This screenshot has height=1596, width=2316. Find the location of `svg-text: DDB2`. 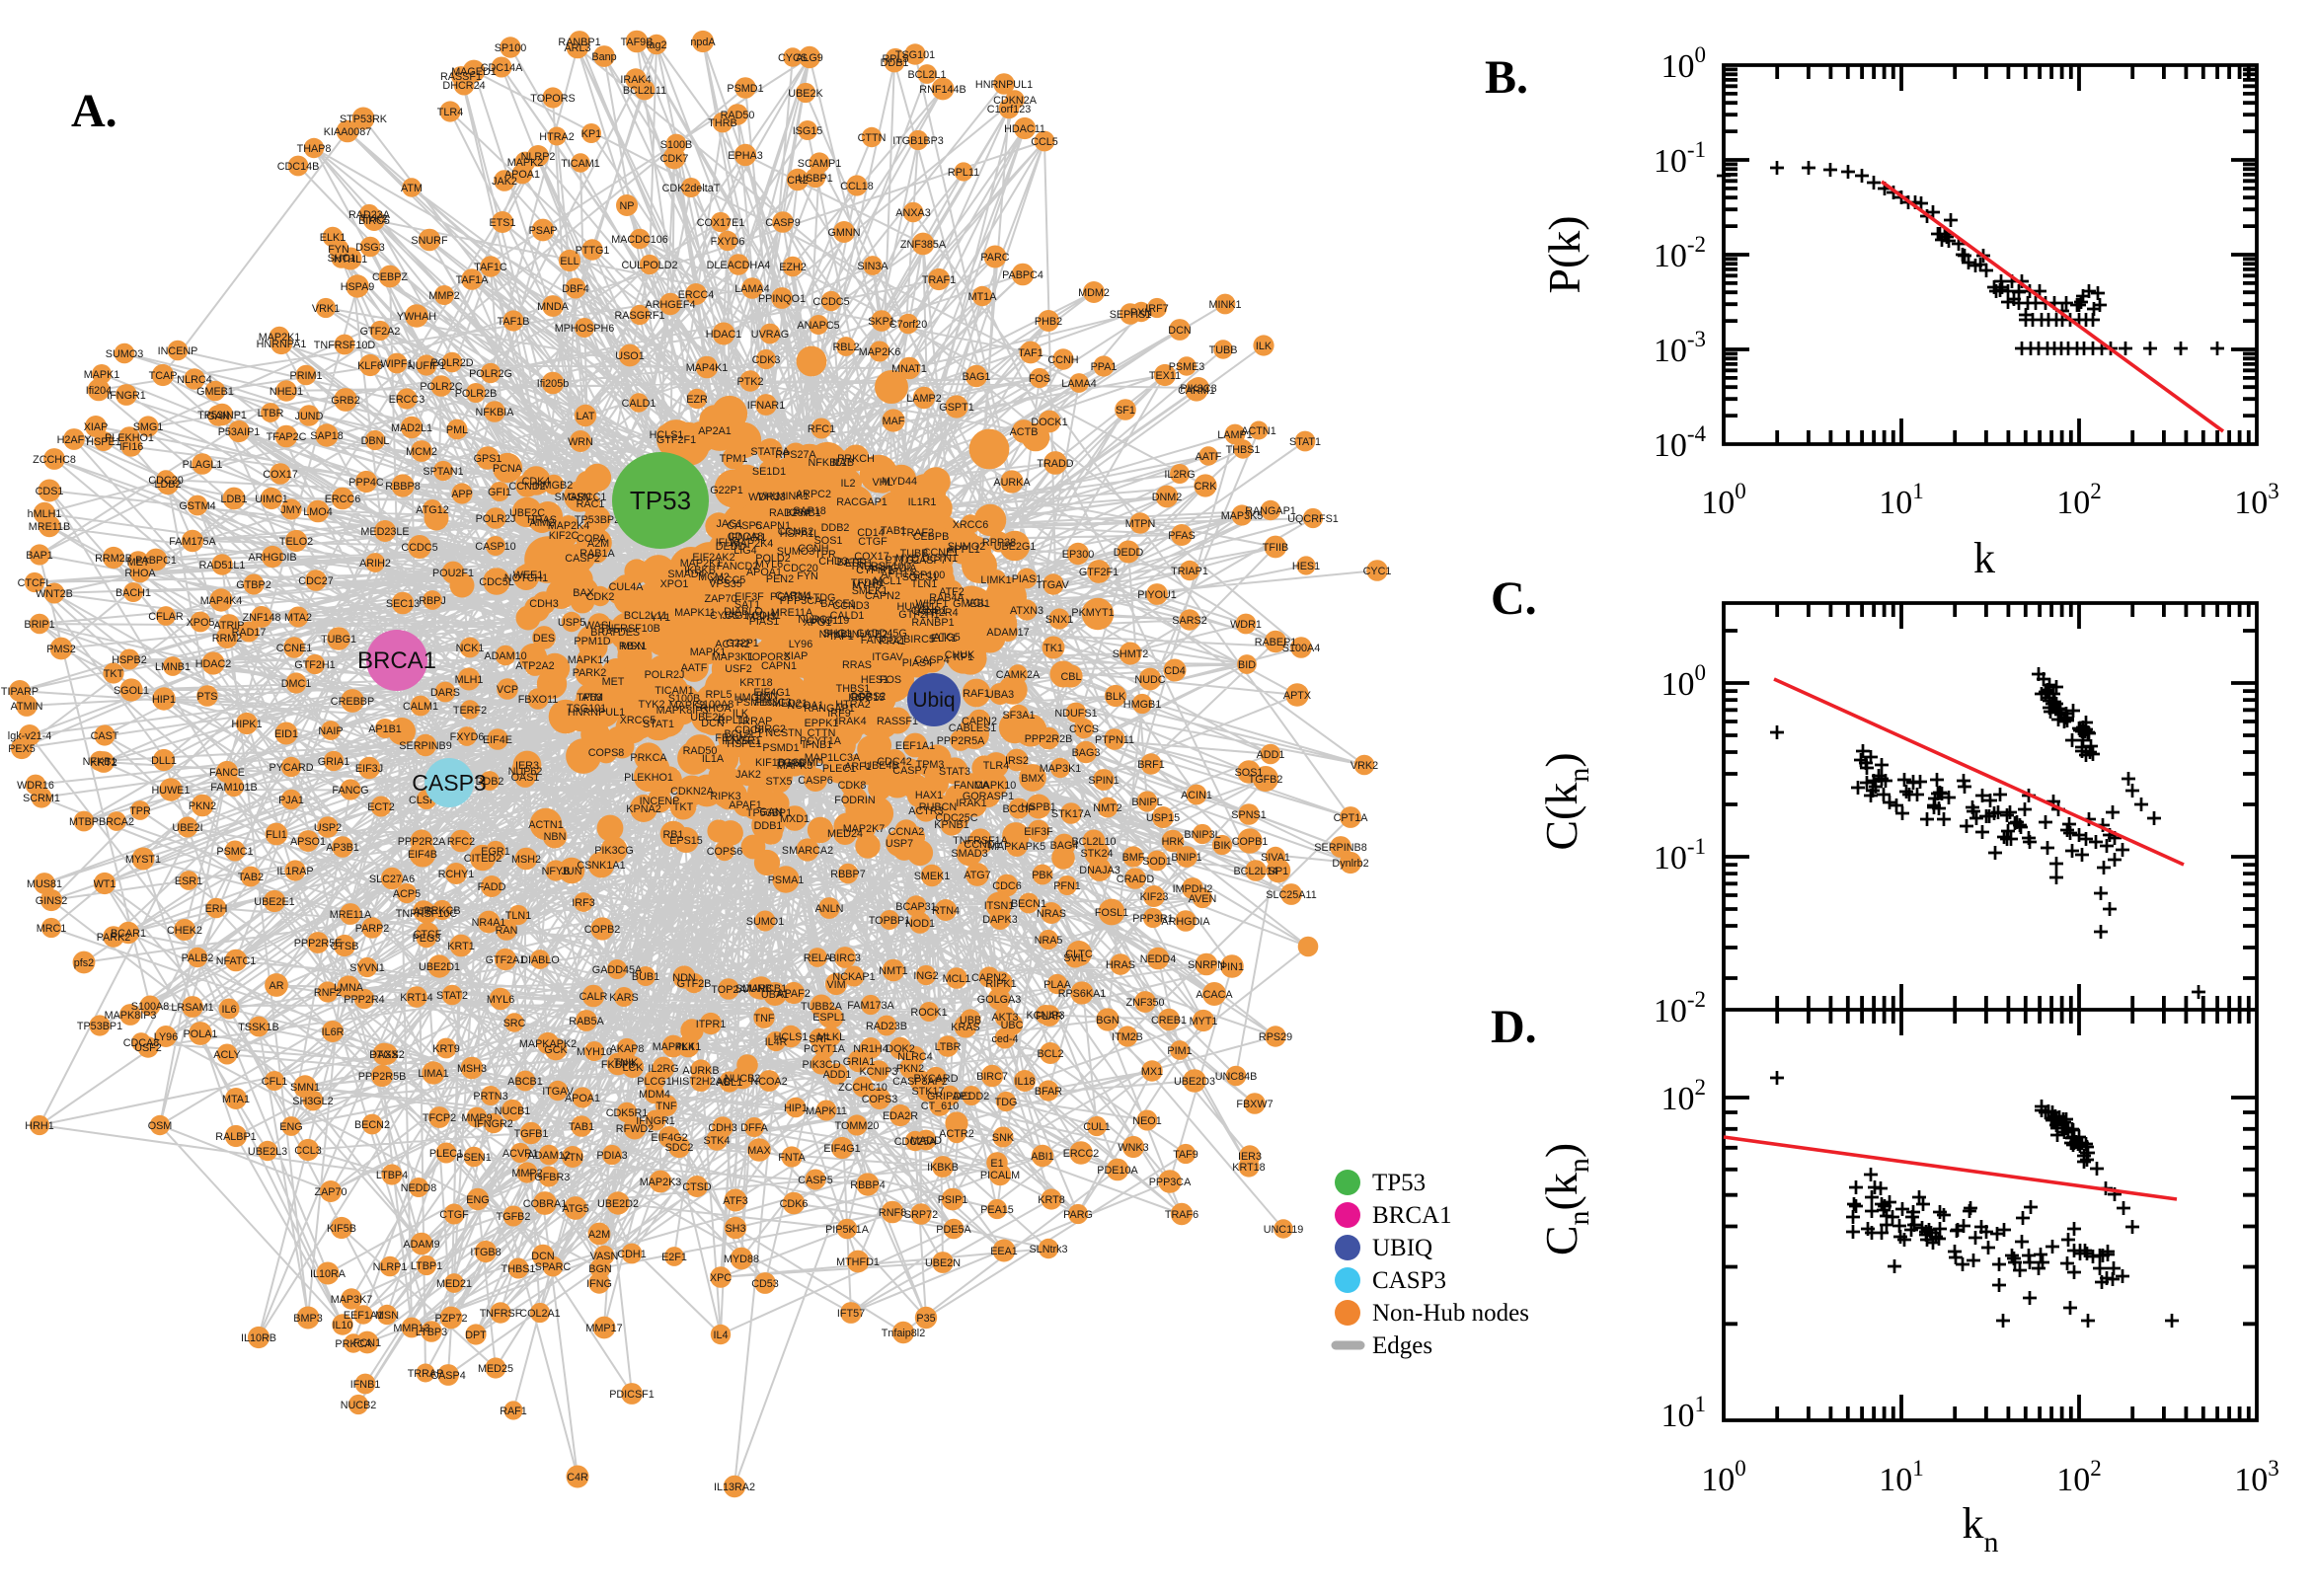

svg-text: DDB2 is located at coordinates (836, 528).